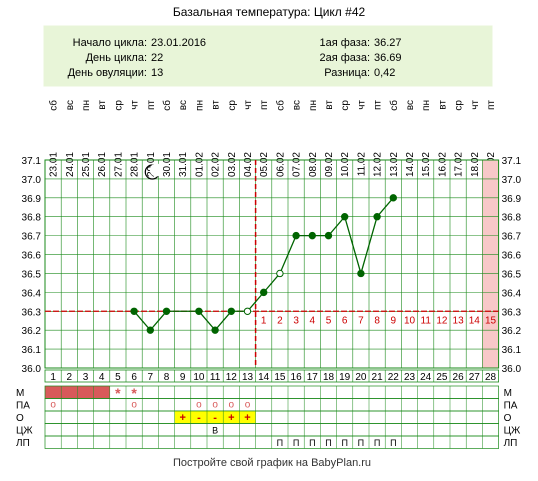 The height and width of the screenshot is (481, 538). I want to click on y-tick-label-left: 36.1, so click(32, 350).